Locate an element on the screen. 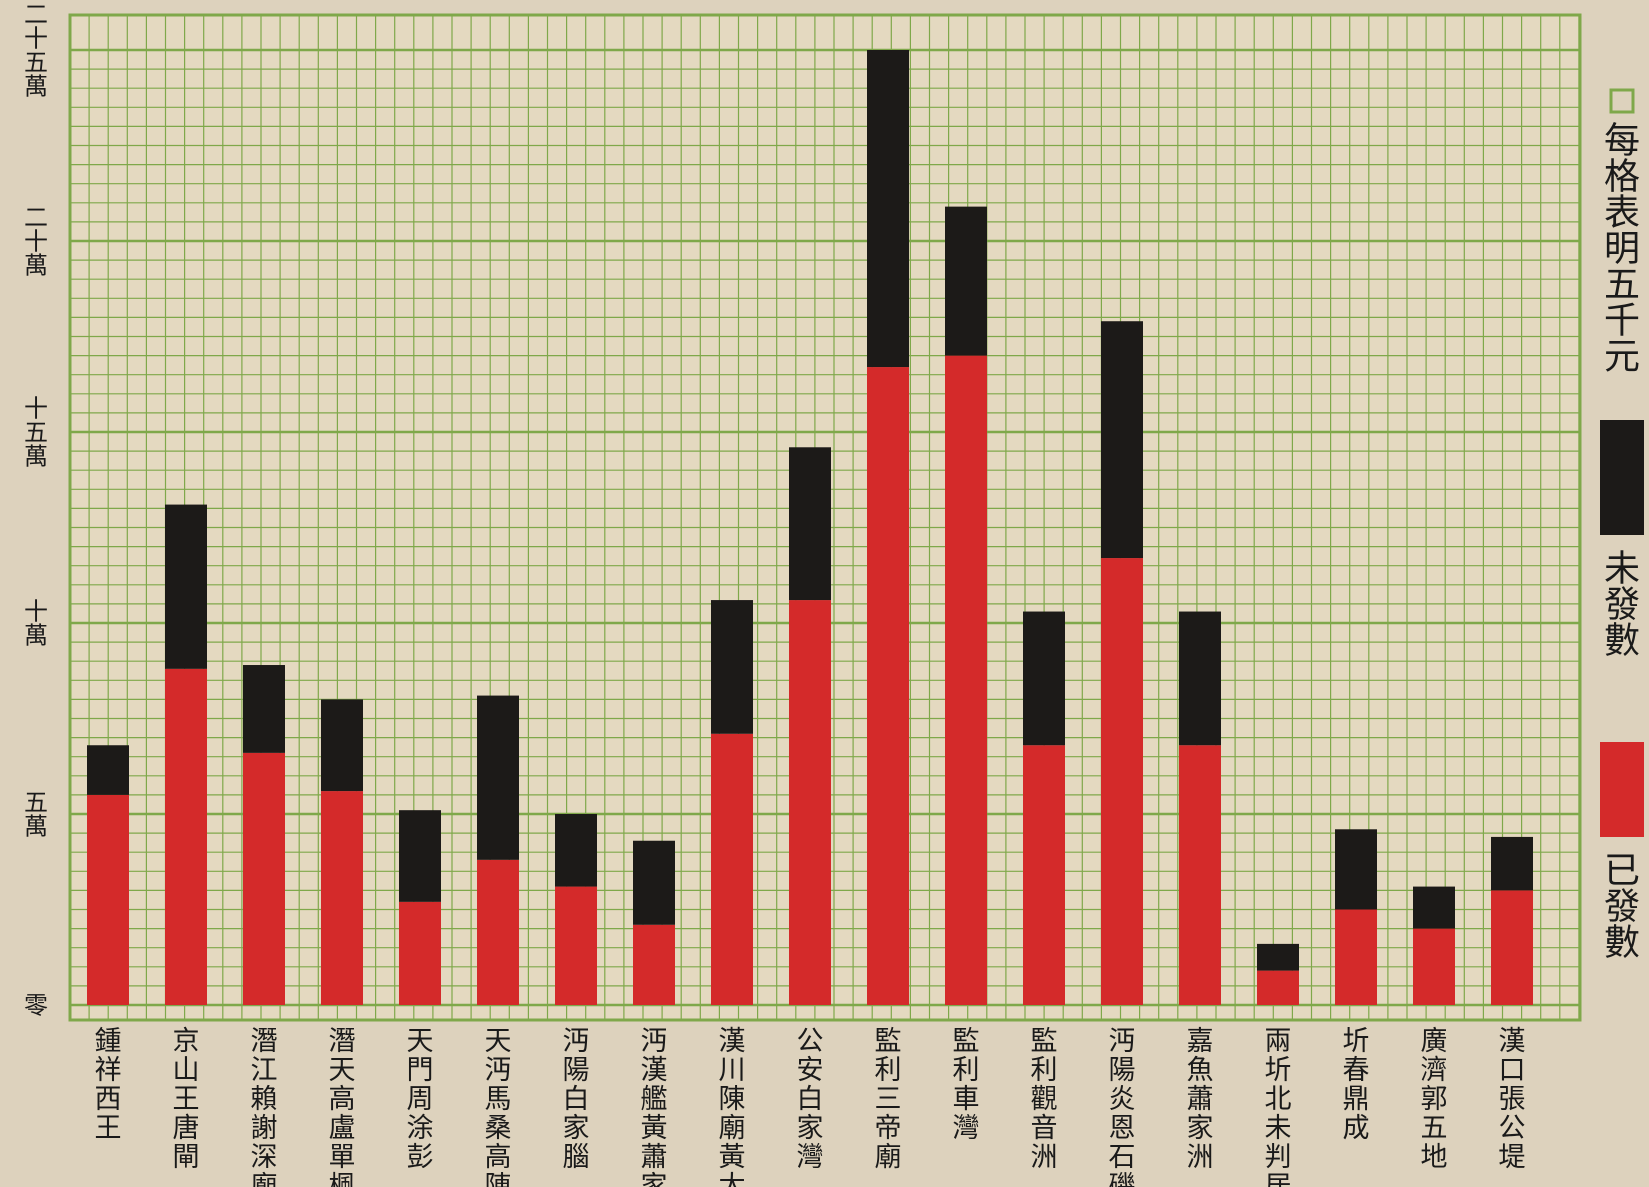 This screenshot has width=1649, height=1187. x-category-label: 兩圻北未判居 is located at coordinates (1278, 1106).